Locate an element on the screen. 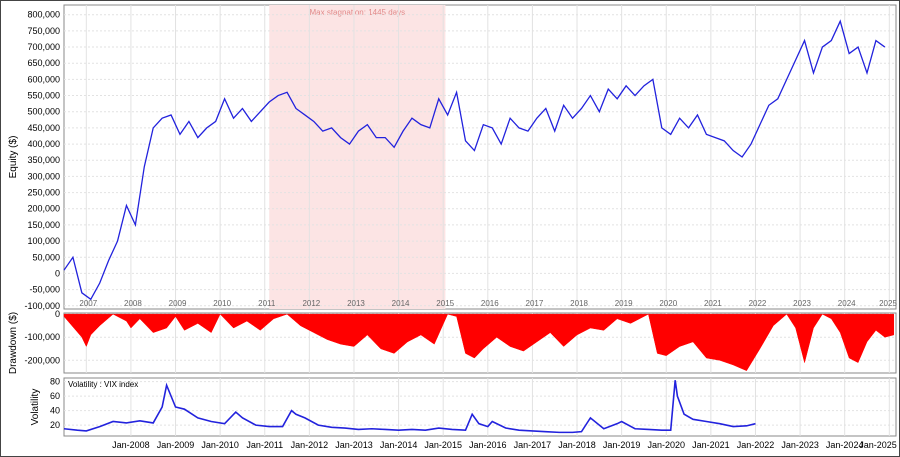  volatility-legend: Volatility : VIX index is located at coordinates (103, 384).